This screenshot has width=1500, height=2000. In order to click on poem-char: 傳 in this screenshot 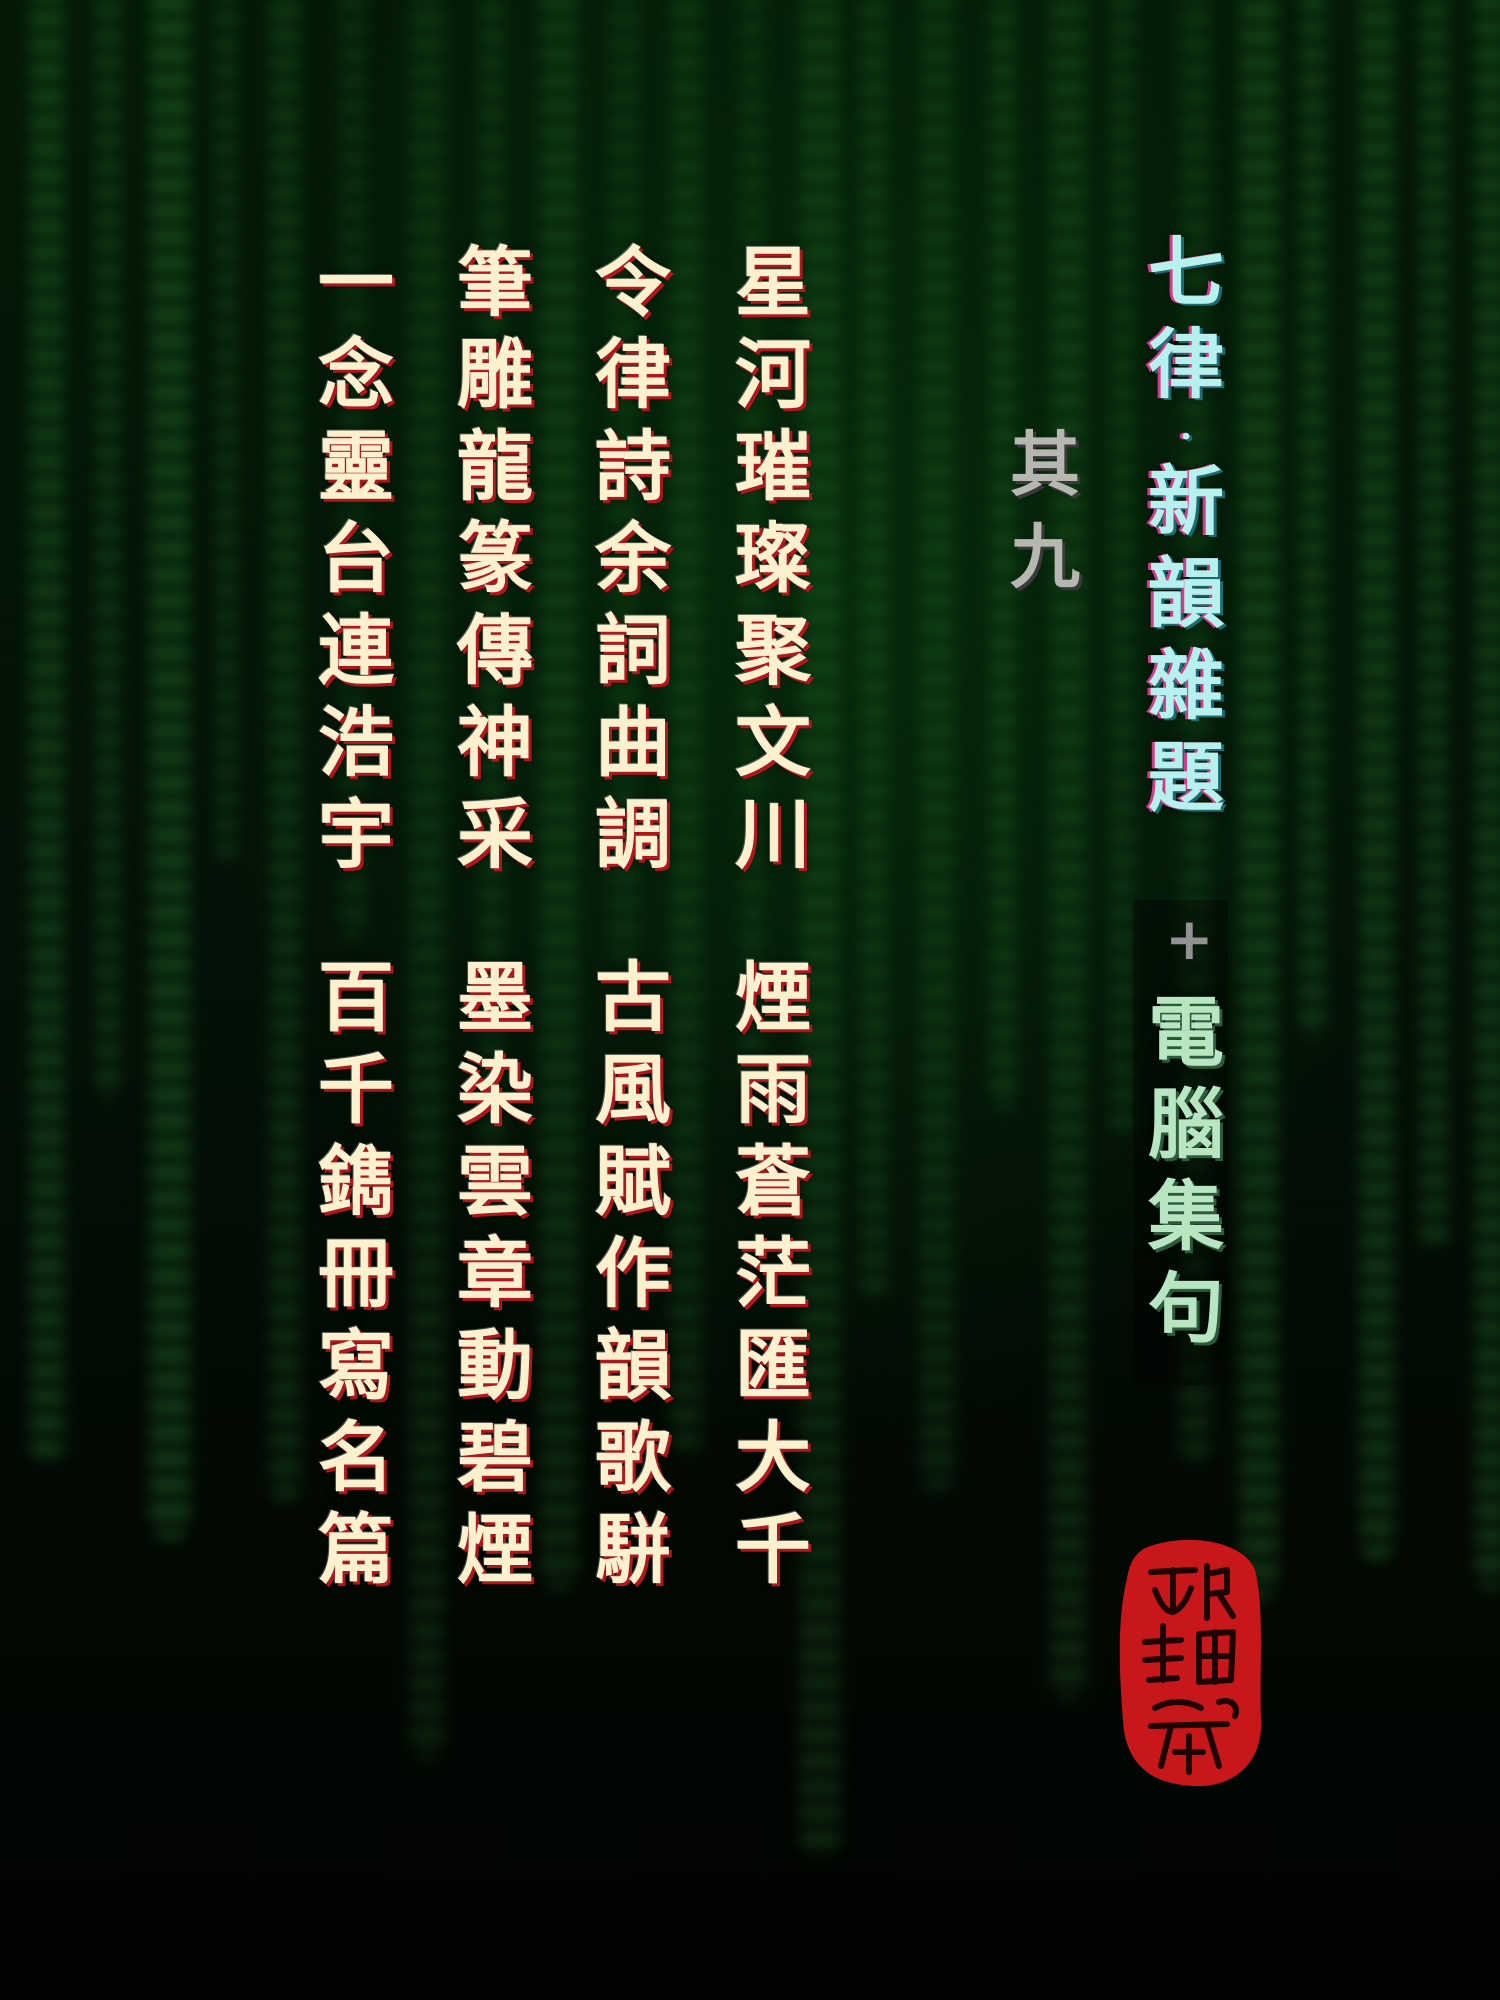, I will do `click(495, 650)`.